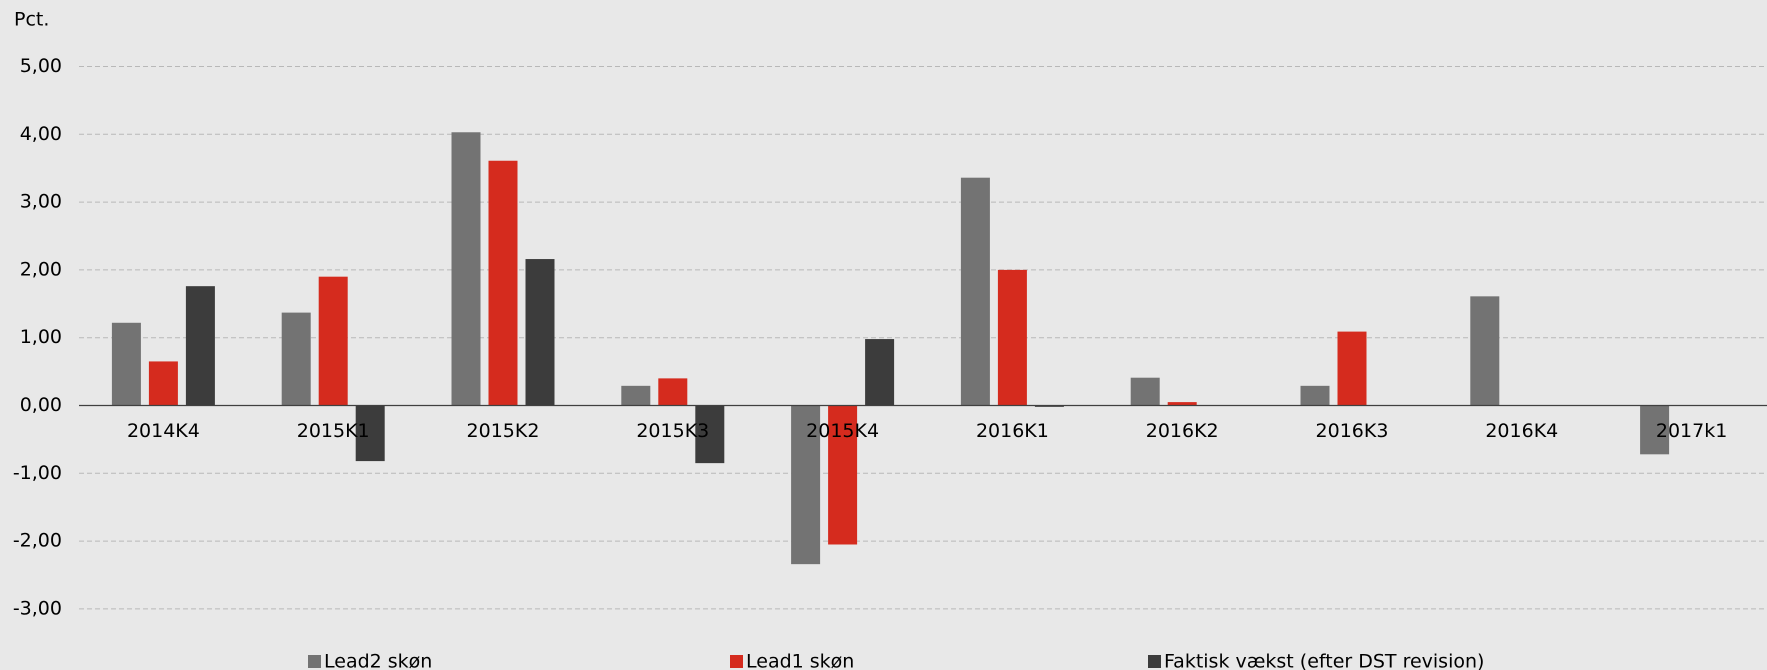 The image size is (1767, 670). What do you see at coordinates (672, 431) in the screenshot?
I see `x-tick-label: 2015K3` at bounding box center [672, 431].